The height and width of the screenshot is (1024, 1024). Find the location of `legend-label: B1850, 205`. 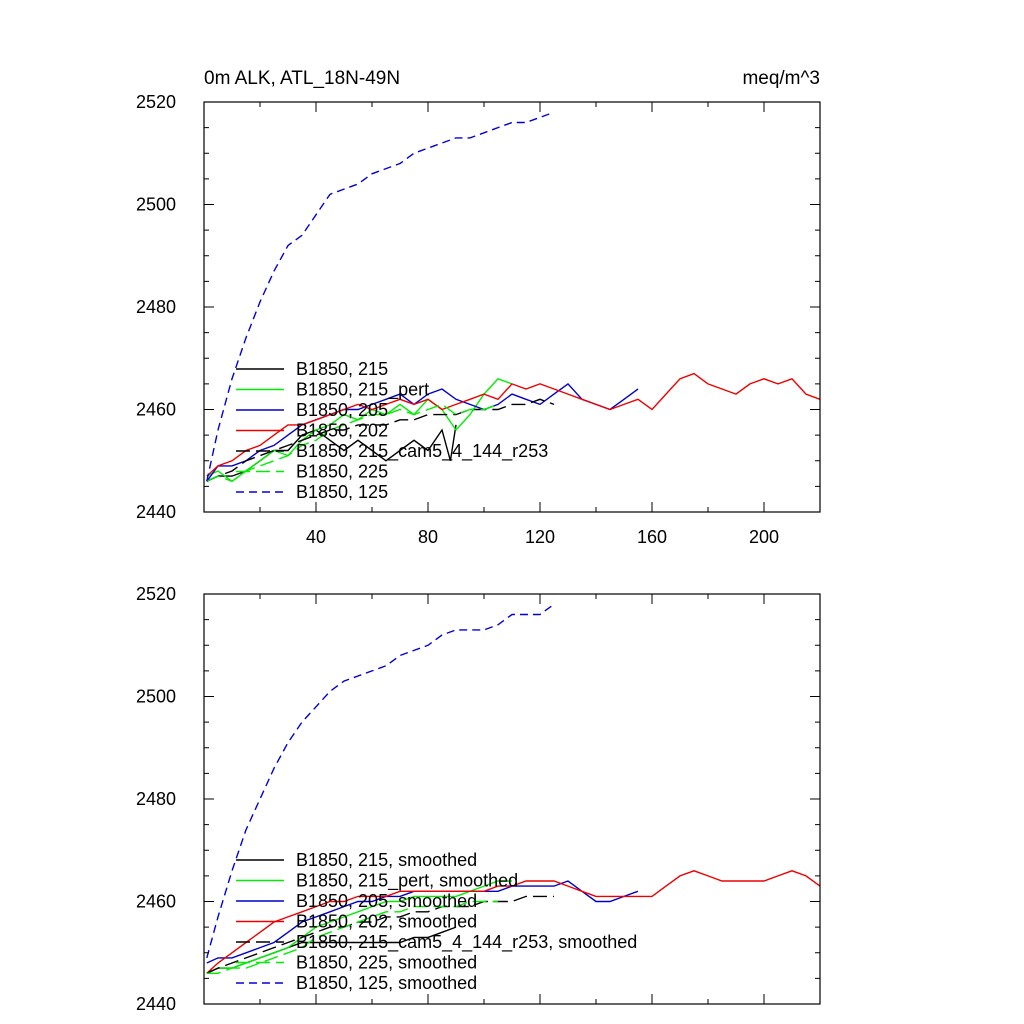

legend-label: B1850, 205 is located at coordinates (342, 410).